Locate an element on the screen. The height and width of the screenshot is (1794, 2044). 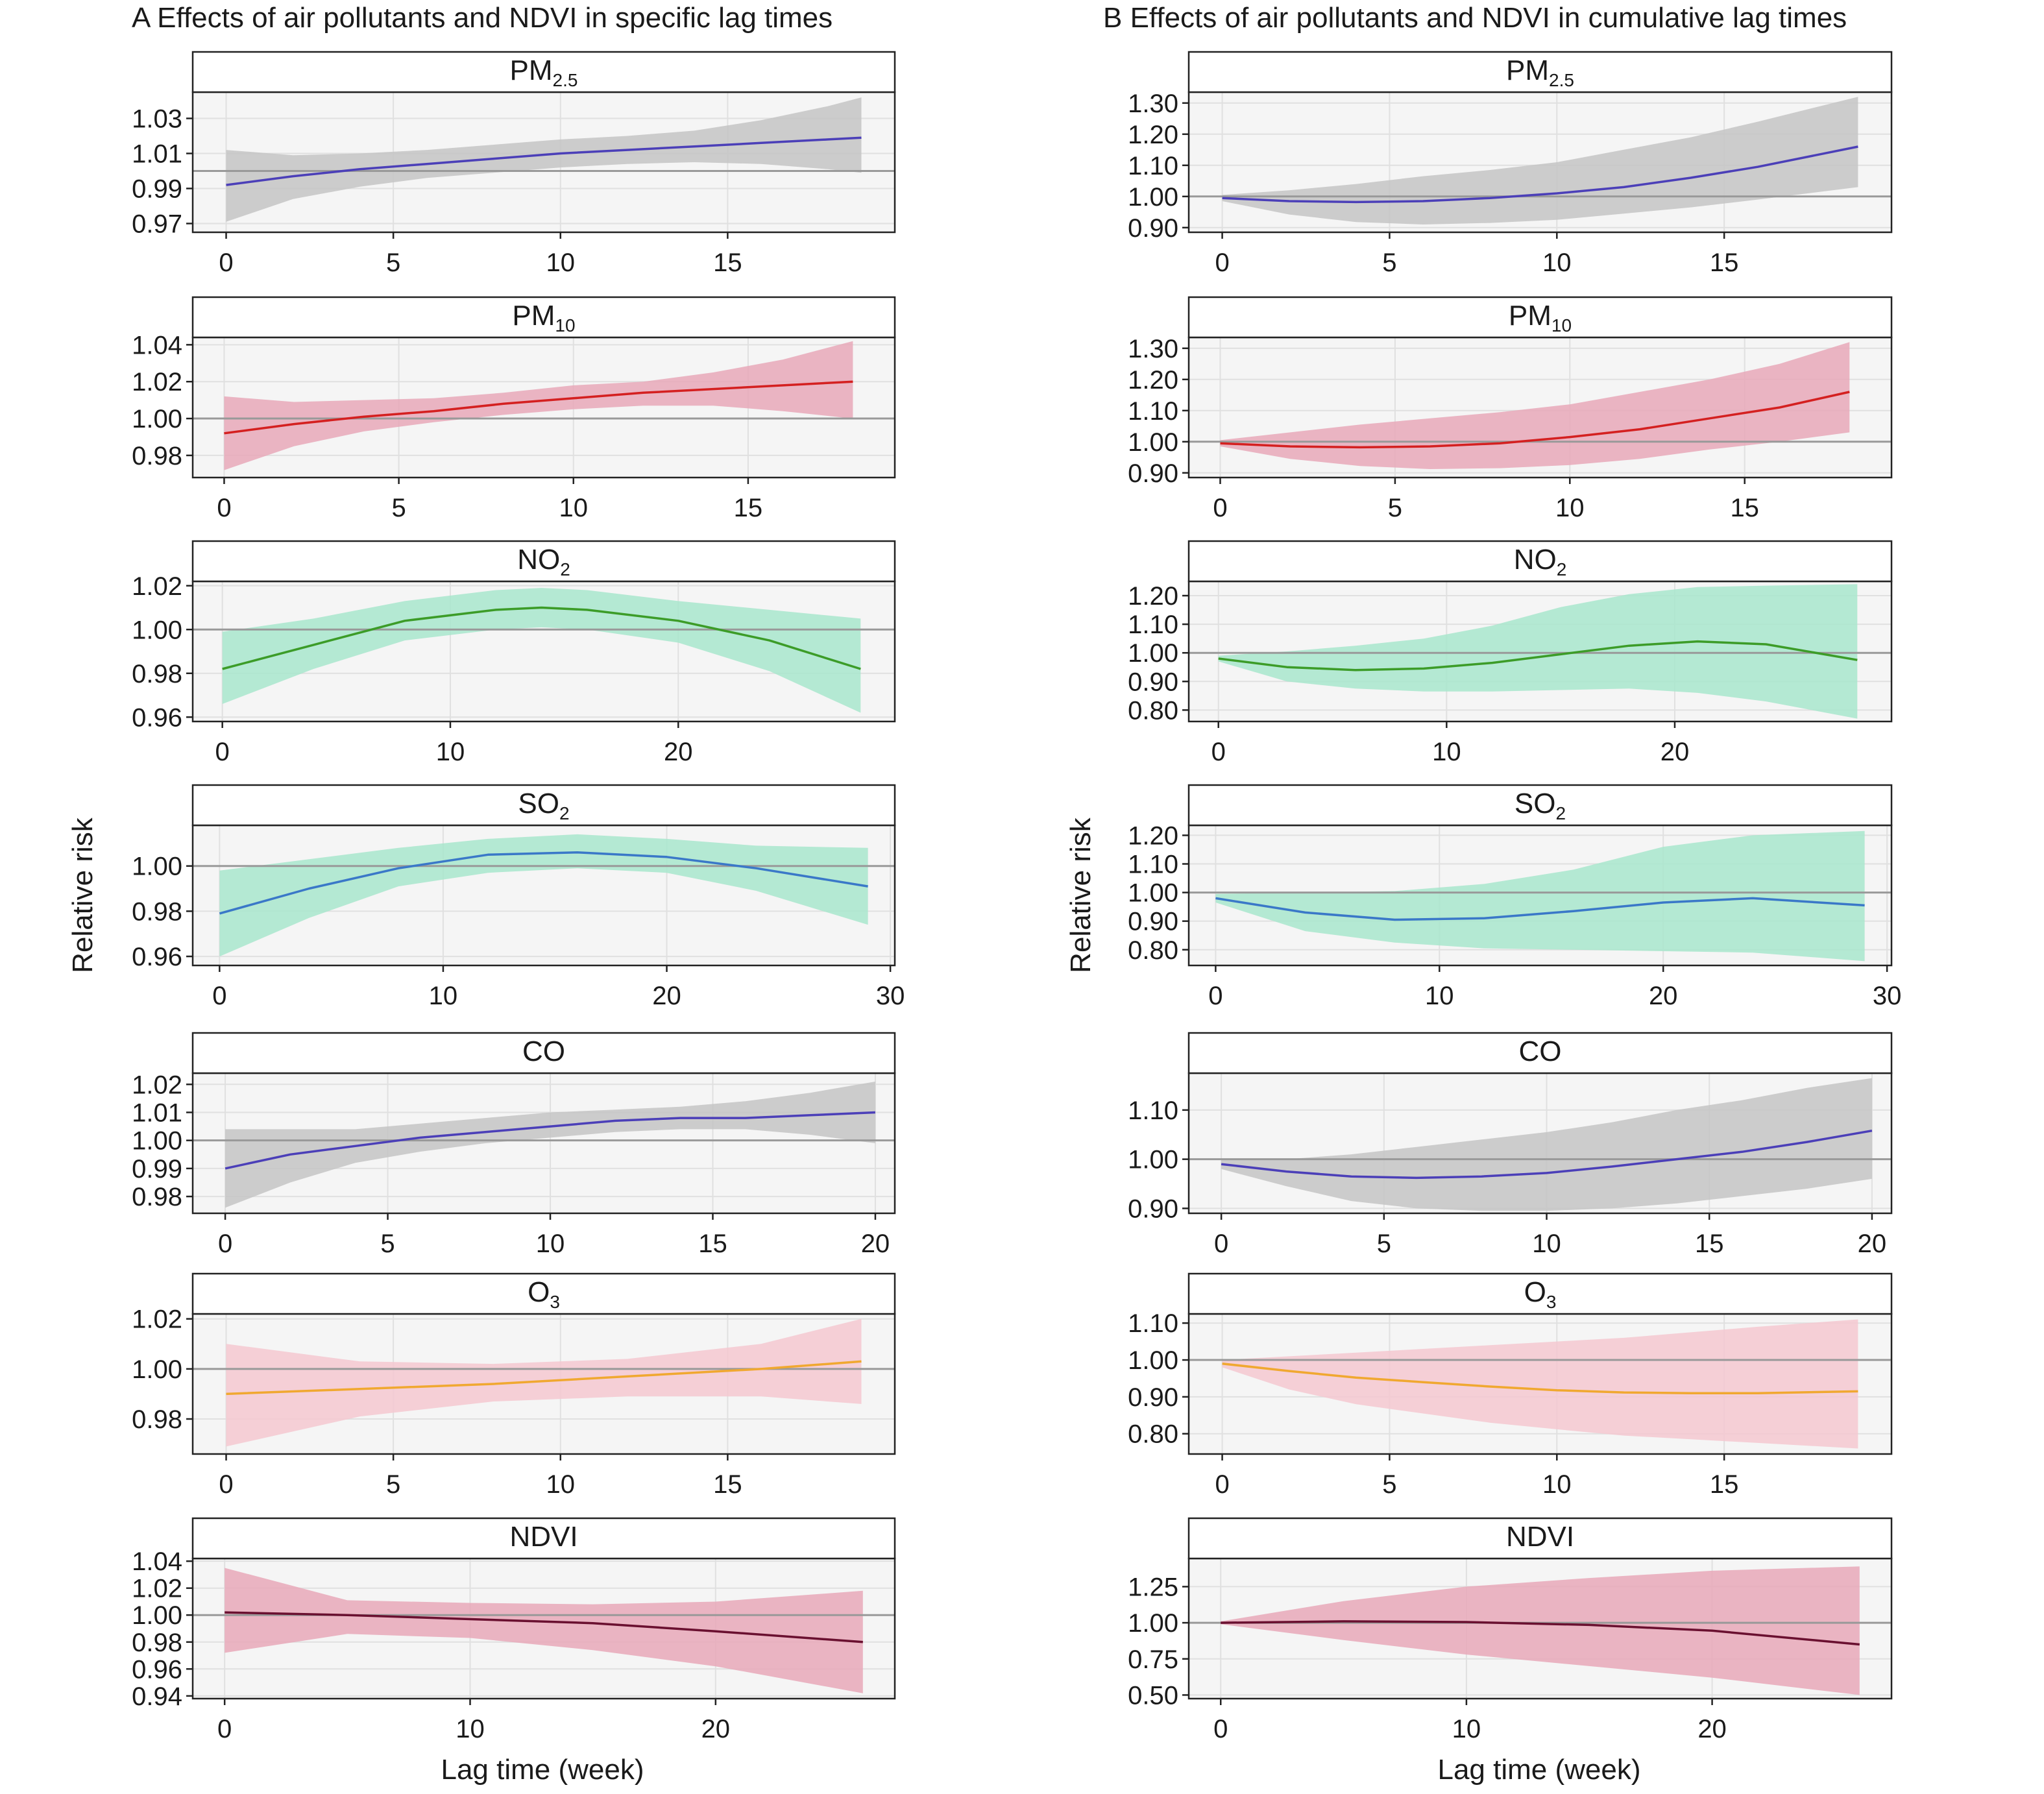
panel-a-ndvi-y-tick-label: 1.02 is located at coordinates (157, 1589).